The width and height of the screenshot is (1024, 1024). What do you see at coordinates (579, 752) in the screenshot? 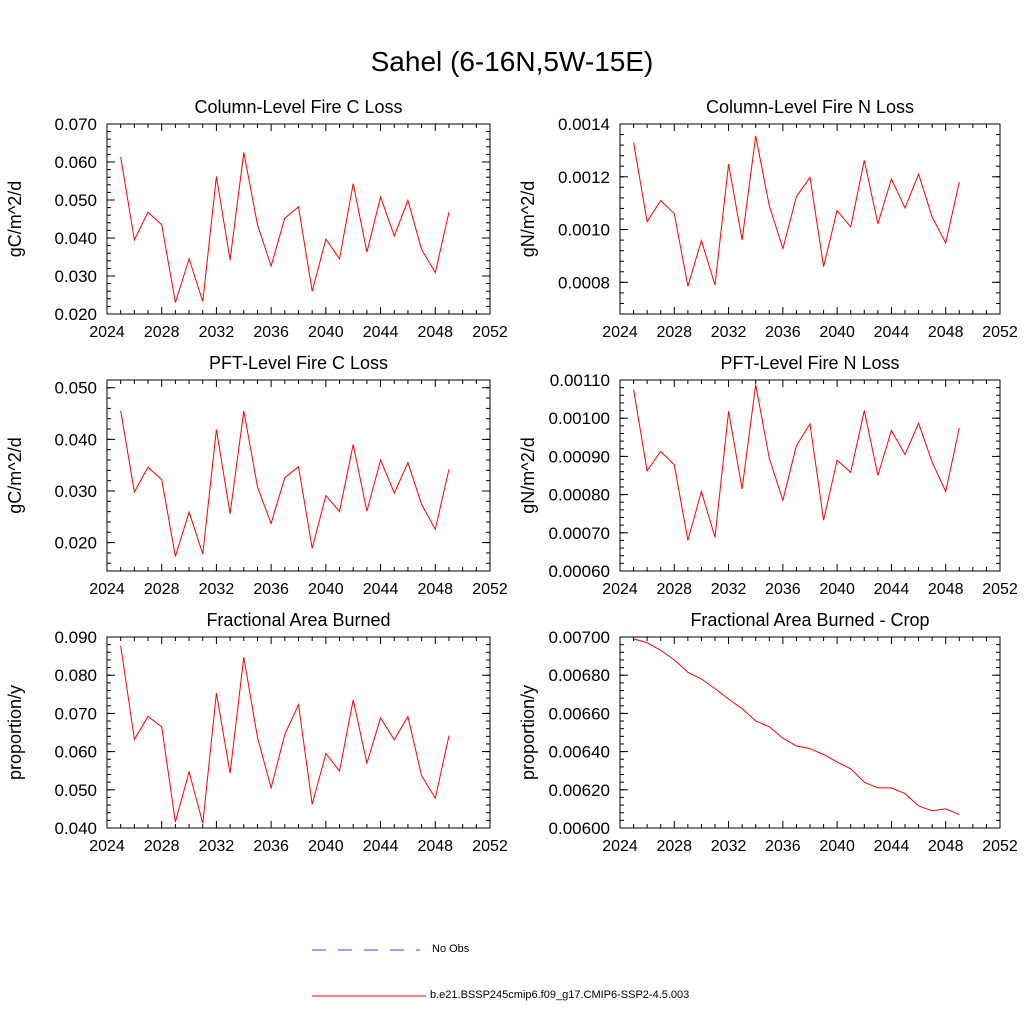
I see `y-tick-label: 0.00640` at bounding box center [579, 752].